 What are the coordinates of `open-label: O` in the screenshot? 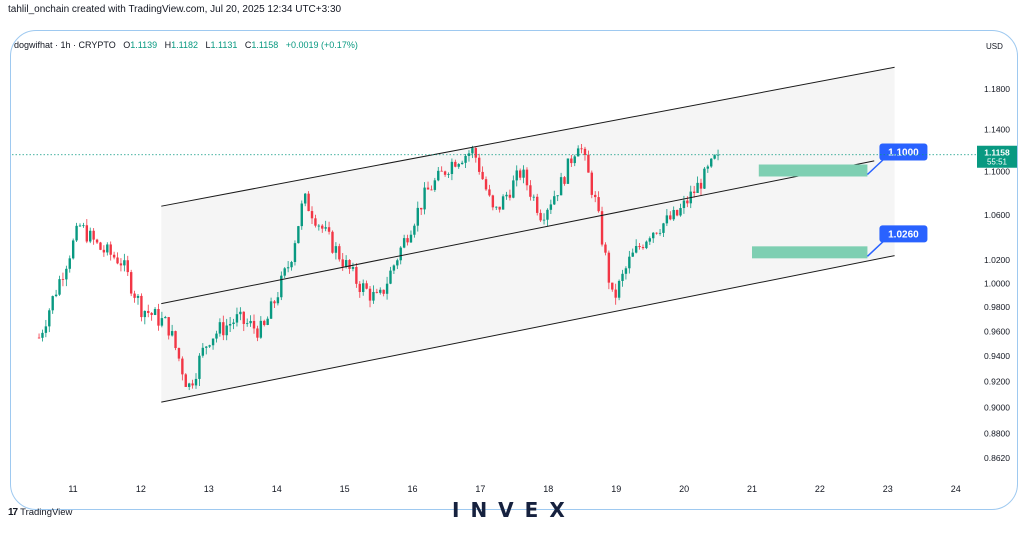 It's located at (127, 45).